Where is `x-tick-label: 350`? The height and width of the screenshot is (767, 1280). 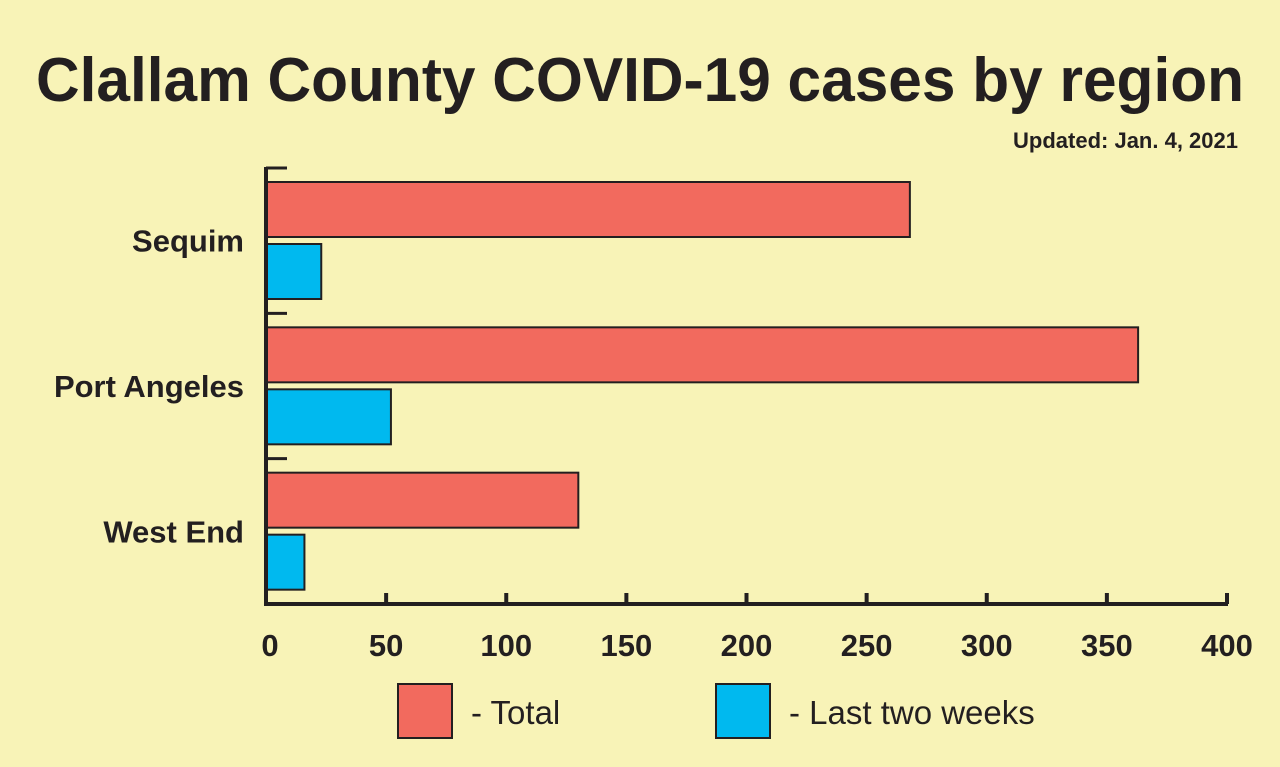 x-tick-label: 350 is located at coordinates (1107, 645).